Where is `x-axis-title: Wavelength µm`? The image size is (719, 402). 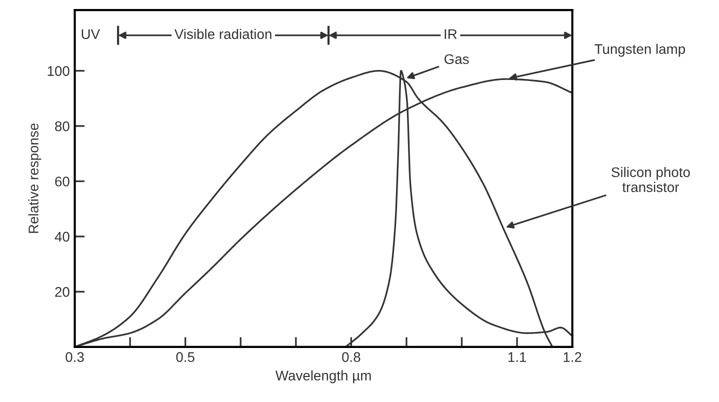
x-axis-title: Wavelength µm is located at coordinates (323, 377).